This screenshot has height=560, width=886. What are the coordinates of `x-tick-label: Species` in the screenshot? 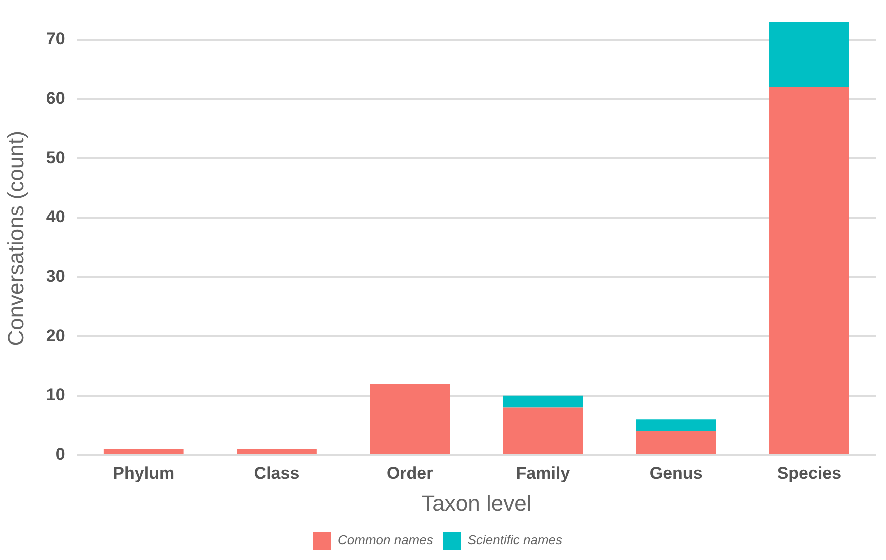 It's located at (809, 474).